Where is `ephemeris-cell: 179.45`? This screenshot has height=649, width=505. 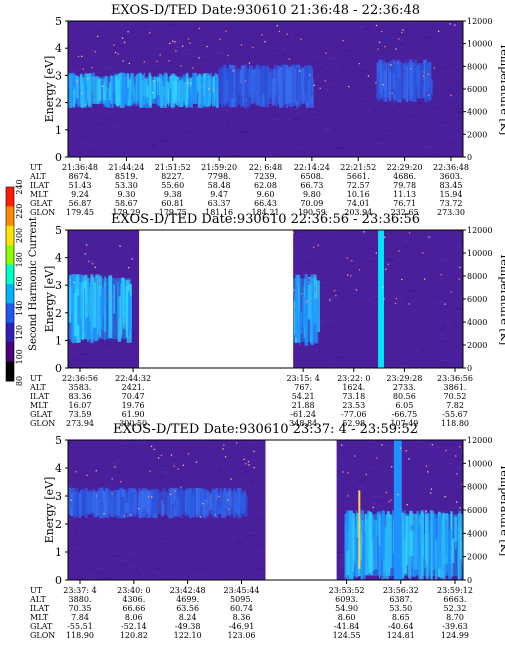 ephemeris-cell: 179.45 is located at coordinates (80, 212).